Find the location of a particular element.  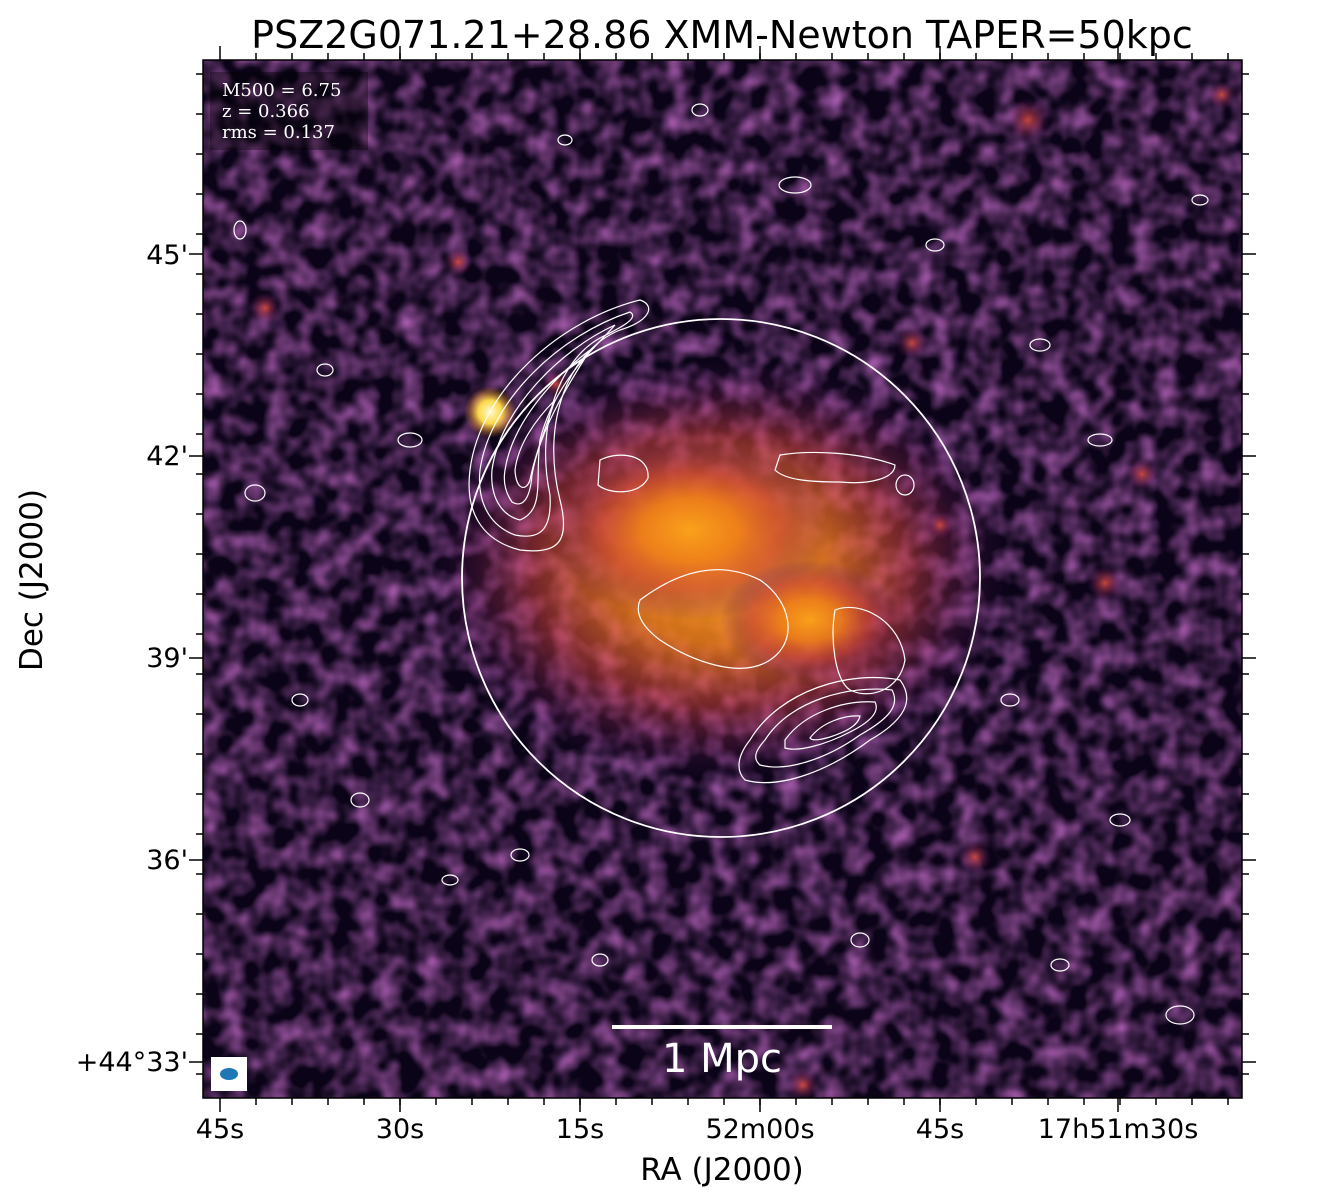

scale-bar-label: 1 Mpc is located at coordinates (722, 1059).